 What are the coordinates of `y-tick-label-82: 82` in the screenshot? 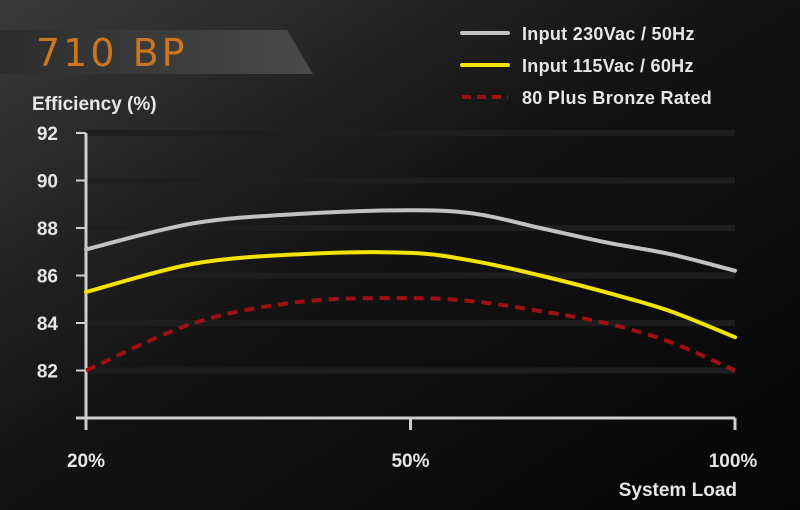 It's located at (47, 372).